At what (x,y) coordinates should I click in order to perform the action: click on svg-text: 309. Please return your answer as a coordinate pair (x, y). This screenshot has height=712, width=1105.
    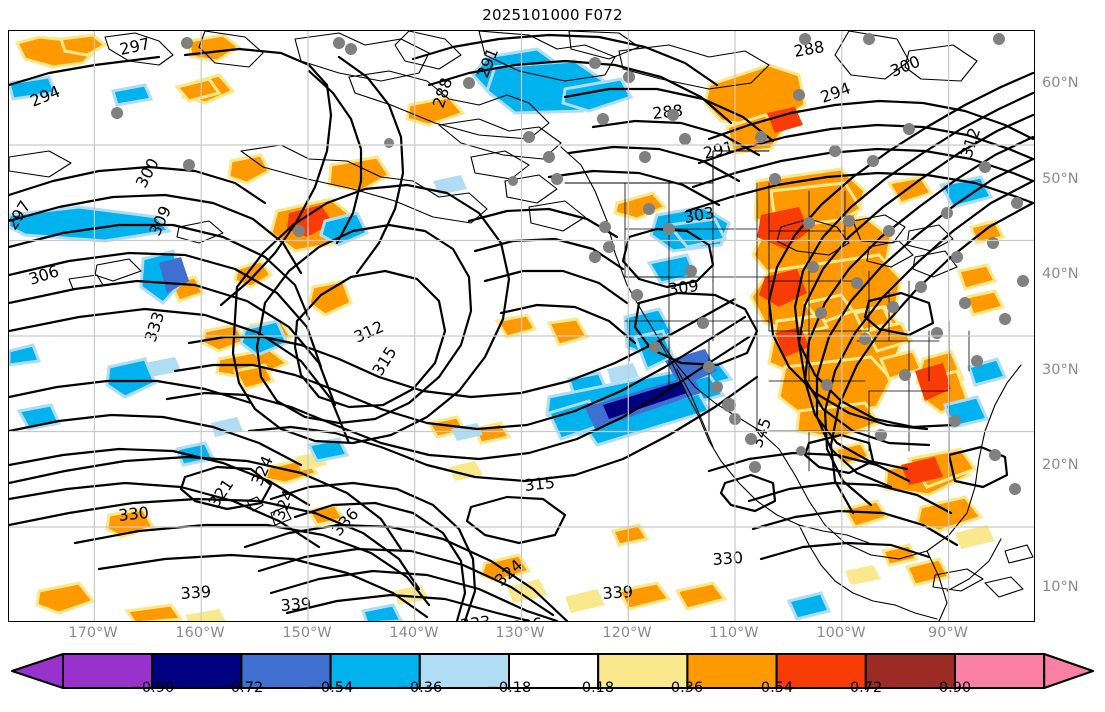
    Looking at the image, I should click on (683, 287).